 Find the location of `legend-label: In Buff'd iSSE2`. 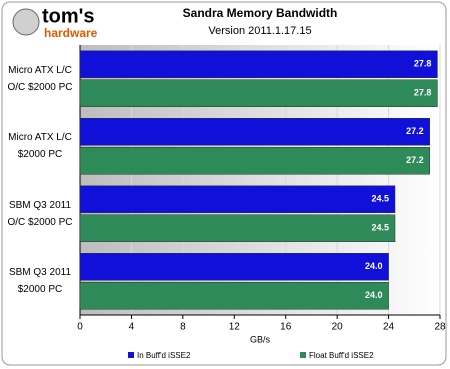

legend-label: In Buff'd iSSE2 is located at coordinates (164, 355).